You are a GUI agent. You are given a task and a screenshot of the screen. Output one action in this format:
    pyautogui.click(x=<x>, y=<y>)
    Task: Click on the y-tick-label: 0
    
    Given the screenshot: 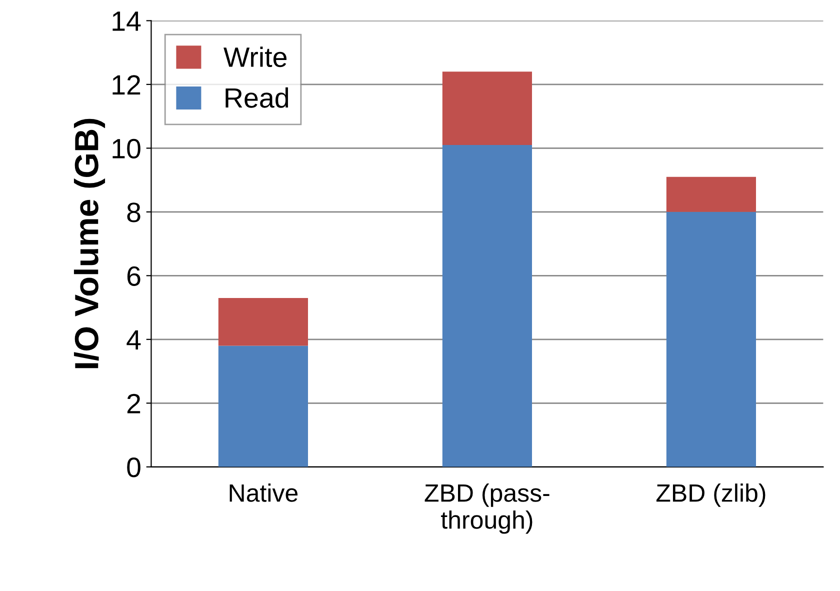 What is the action you would take?
    pyautogui.click(x=133, y=468)
    